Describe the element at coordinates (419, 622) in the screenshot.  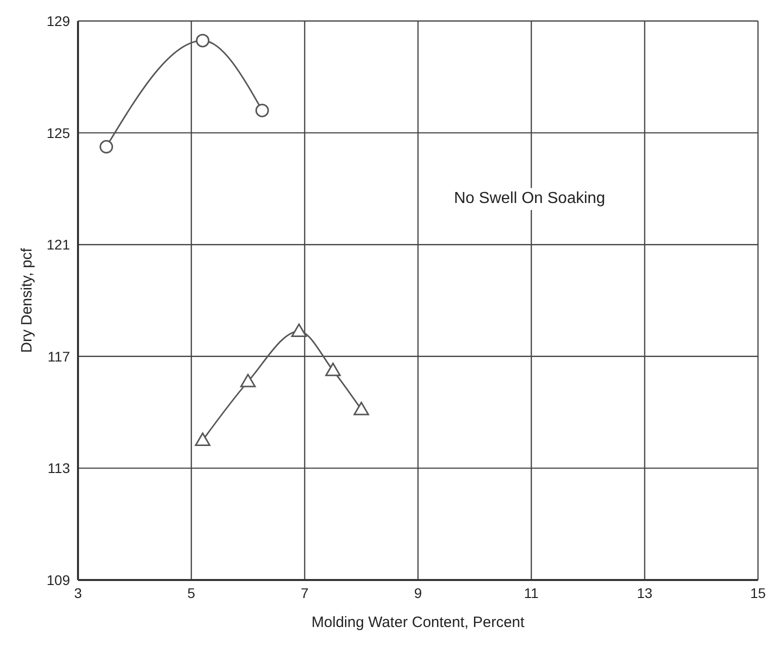
I see `x-axis-title: Molding Water Content, Percent` at that location.